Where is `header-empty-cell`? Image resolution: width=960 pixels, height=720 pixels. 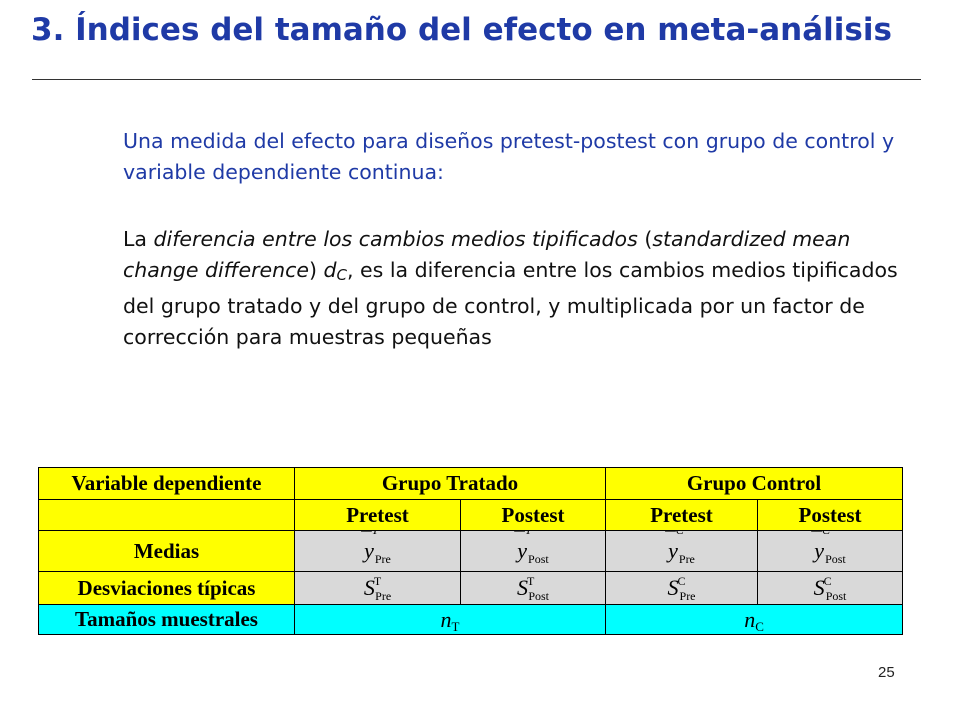 header-empty-cell is located at coordinates (166, 515).